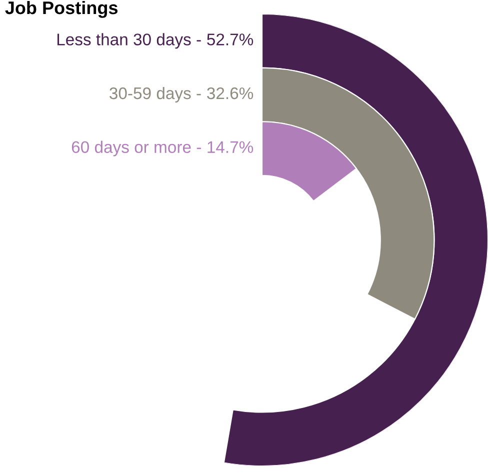  What do you see at coordinates (230, 40) in the screenshot?
I see `data-label: 52.7%` at bounding box center [230, 40].